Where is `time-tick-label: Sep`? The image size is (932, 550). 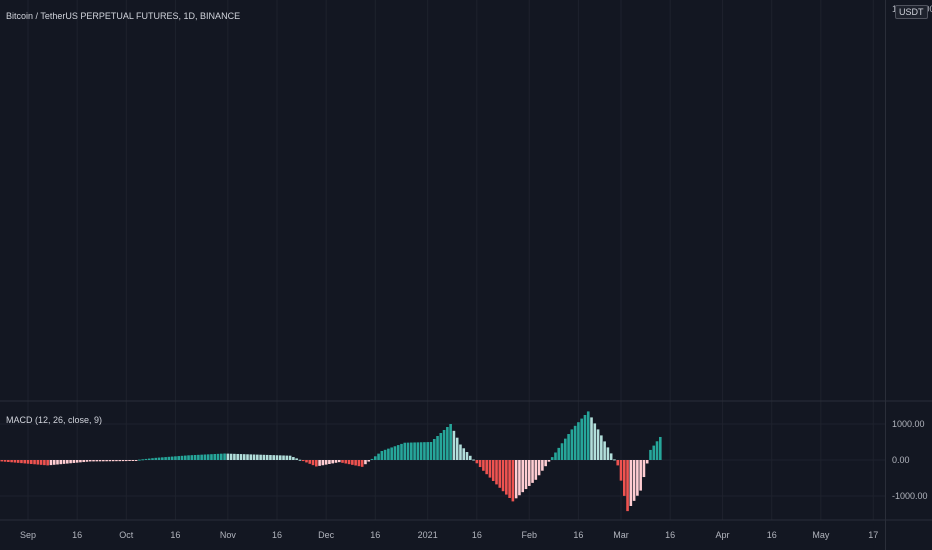 time-tick-label: Sep is located at coordinates (28, 535).